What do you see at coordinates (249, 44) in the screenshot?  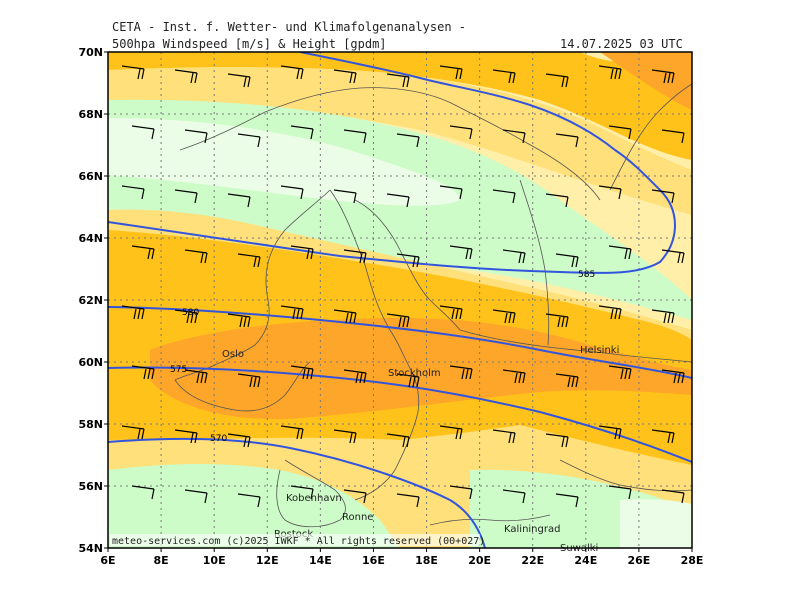 I see `header-parameter: 500hpa Windspeed [m/s] & Height [gpdm]` at bounding box center [249, 44].